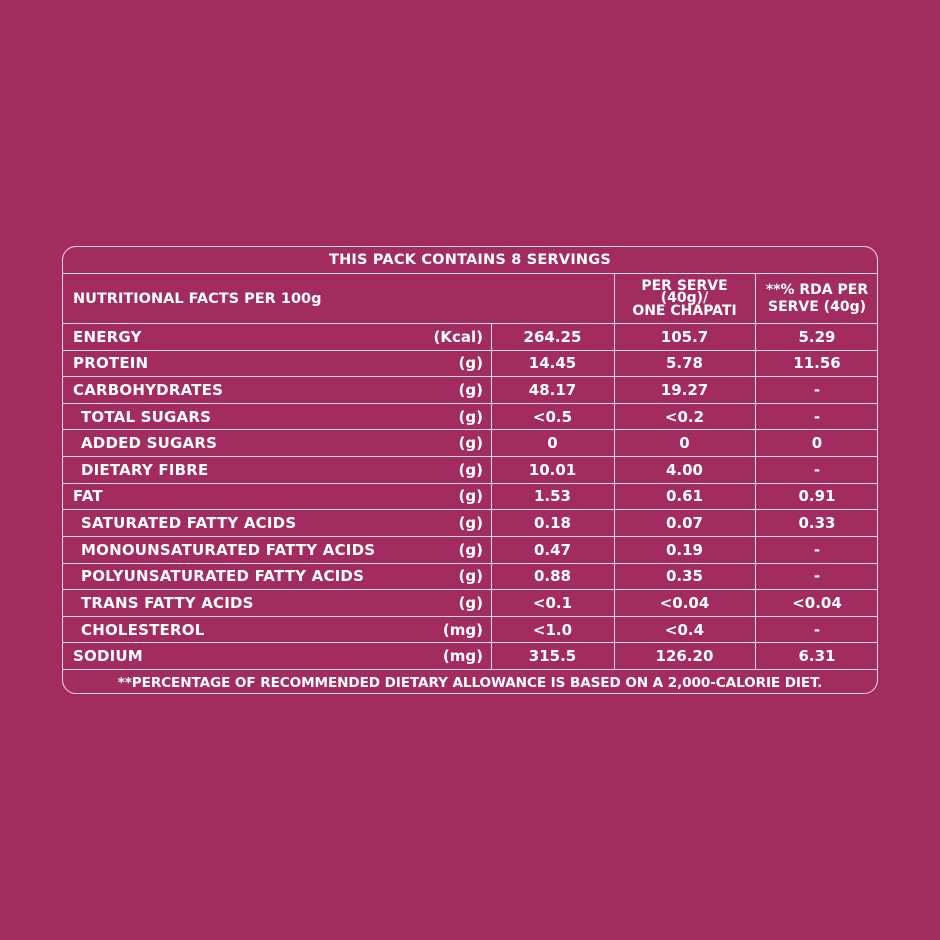 The height and width of the screenshot is (940, 940). I want to click on value-per-100g: <0.5, so click(552, 416).